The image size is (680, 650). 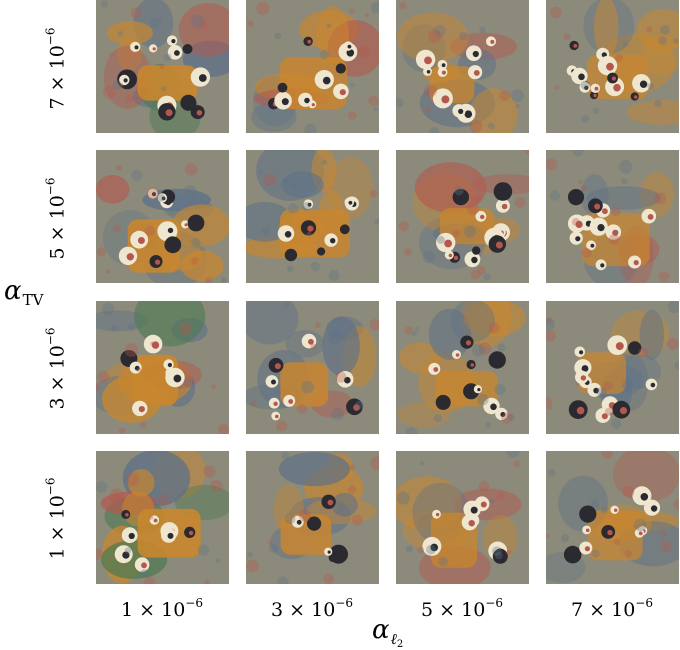 What do you see at coordinates (388, 632) in the screenshot?
I see `x-axis-title: αℓ2` at bounding box center [388, 632].